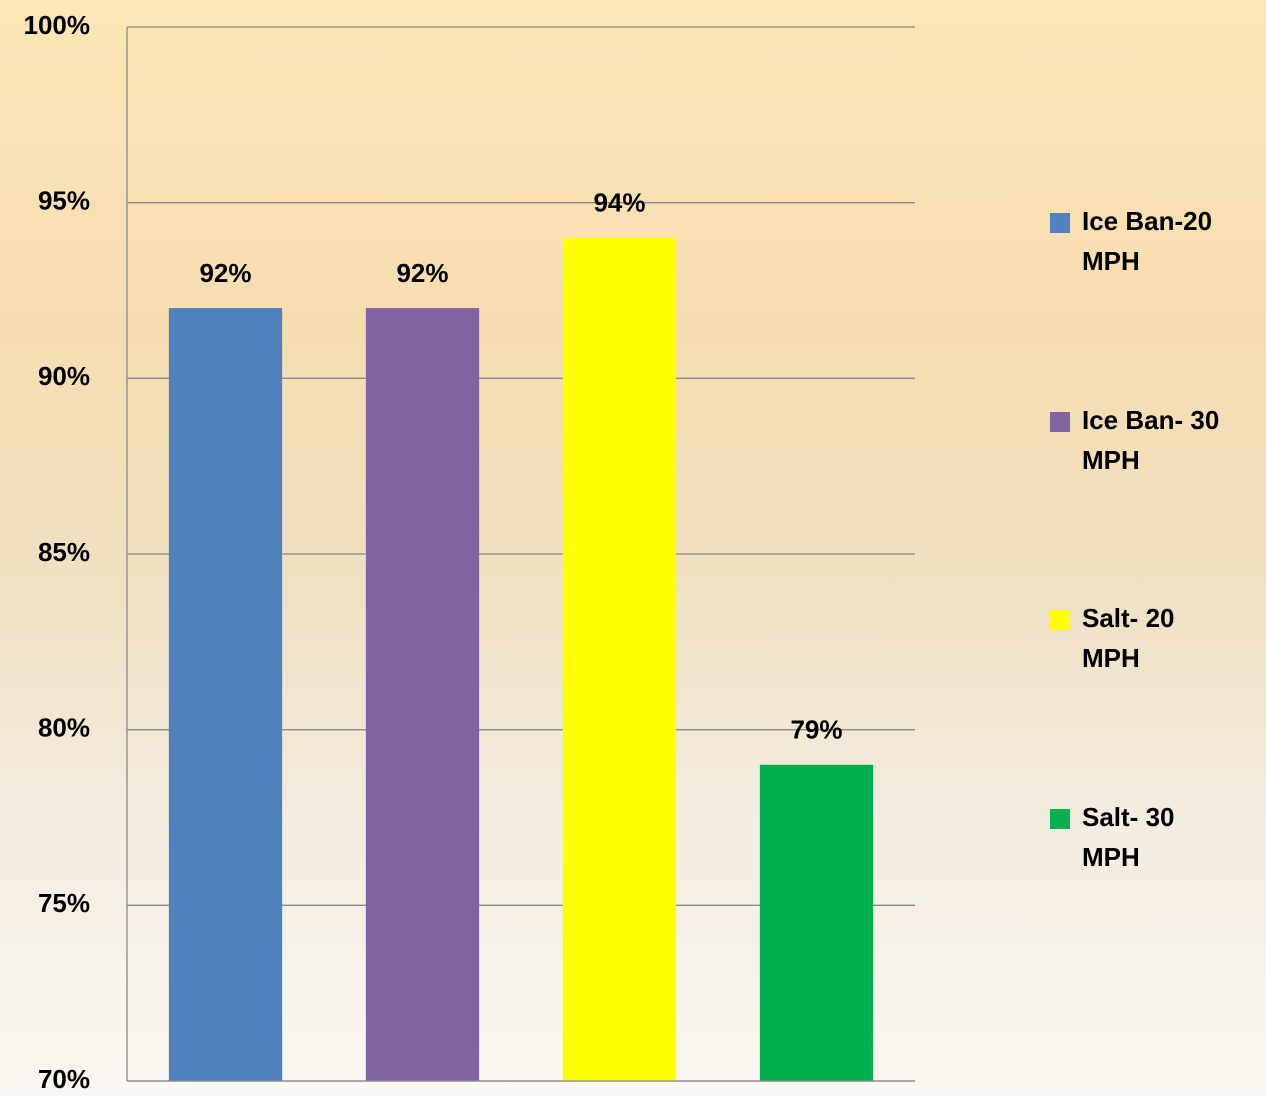 The width and height of the screenshot is (1266, 1096). What do you see at coordinates (64, 201) in the screenshot?
I see `y-tick-label: 95%` at bounding box center [64, 201].